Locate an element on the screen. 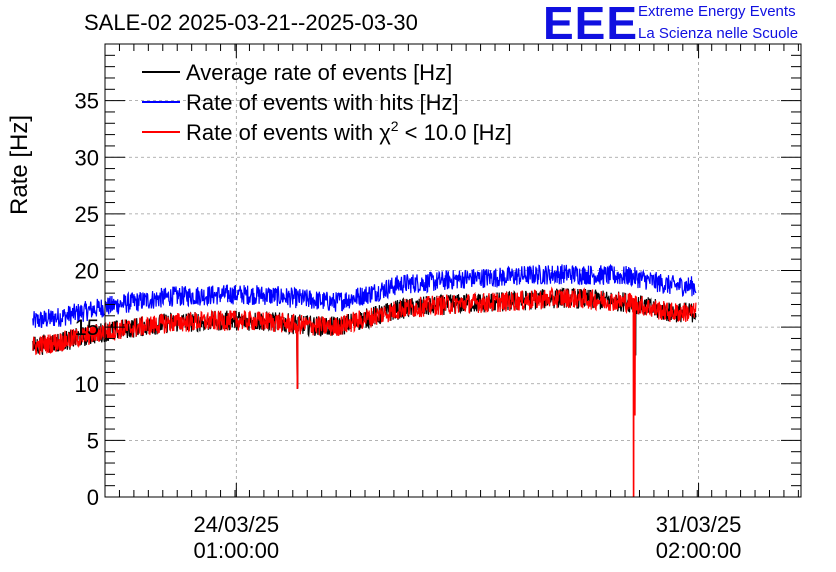 This screenshot has height=572, width=836. series-line-hits is located at coordinates (364, 295).